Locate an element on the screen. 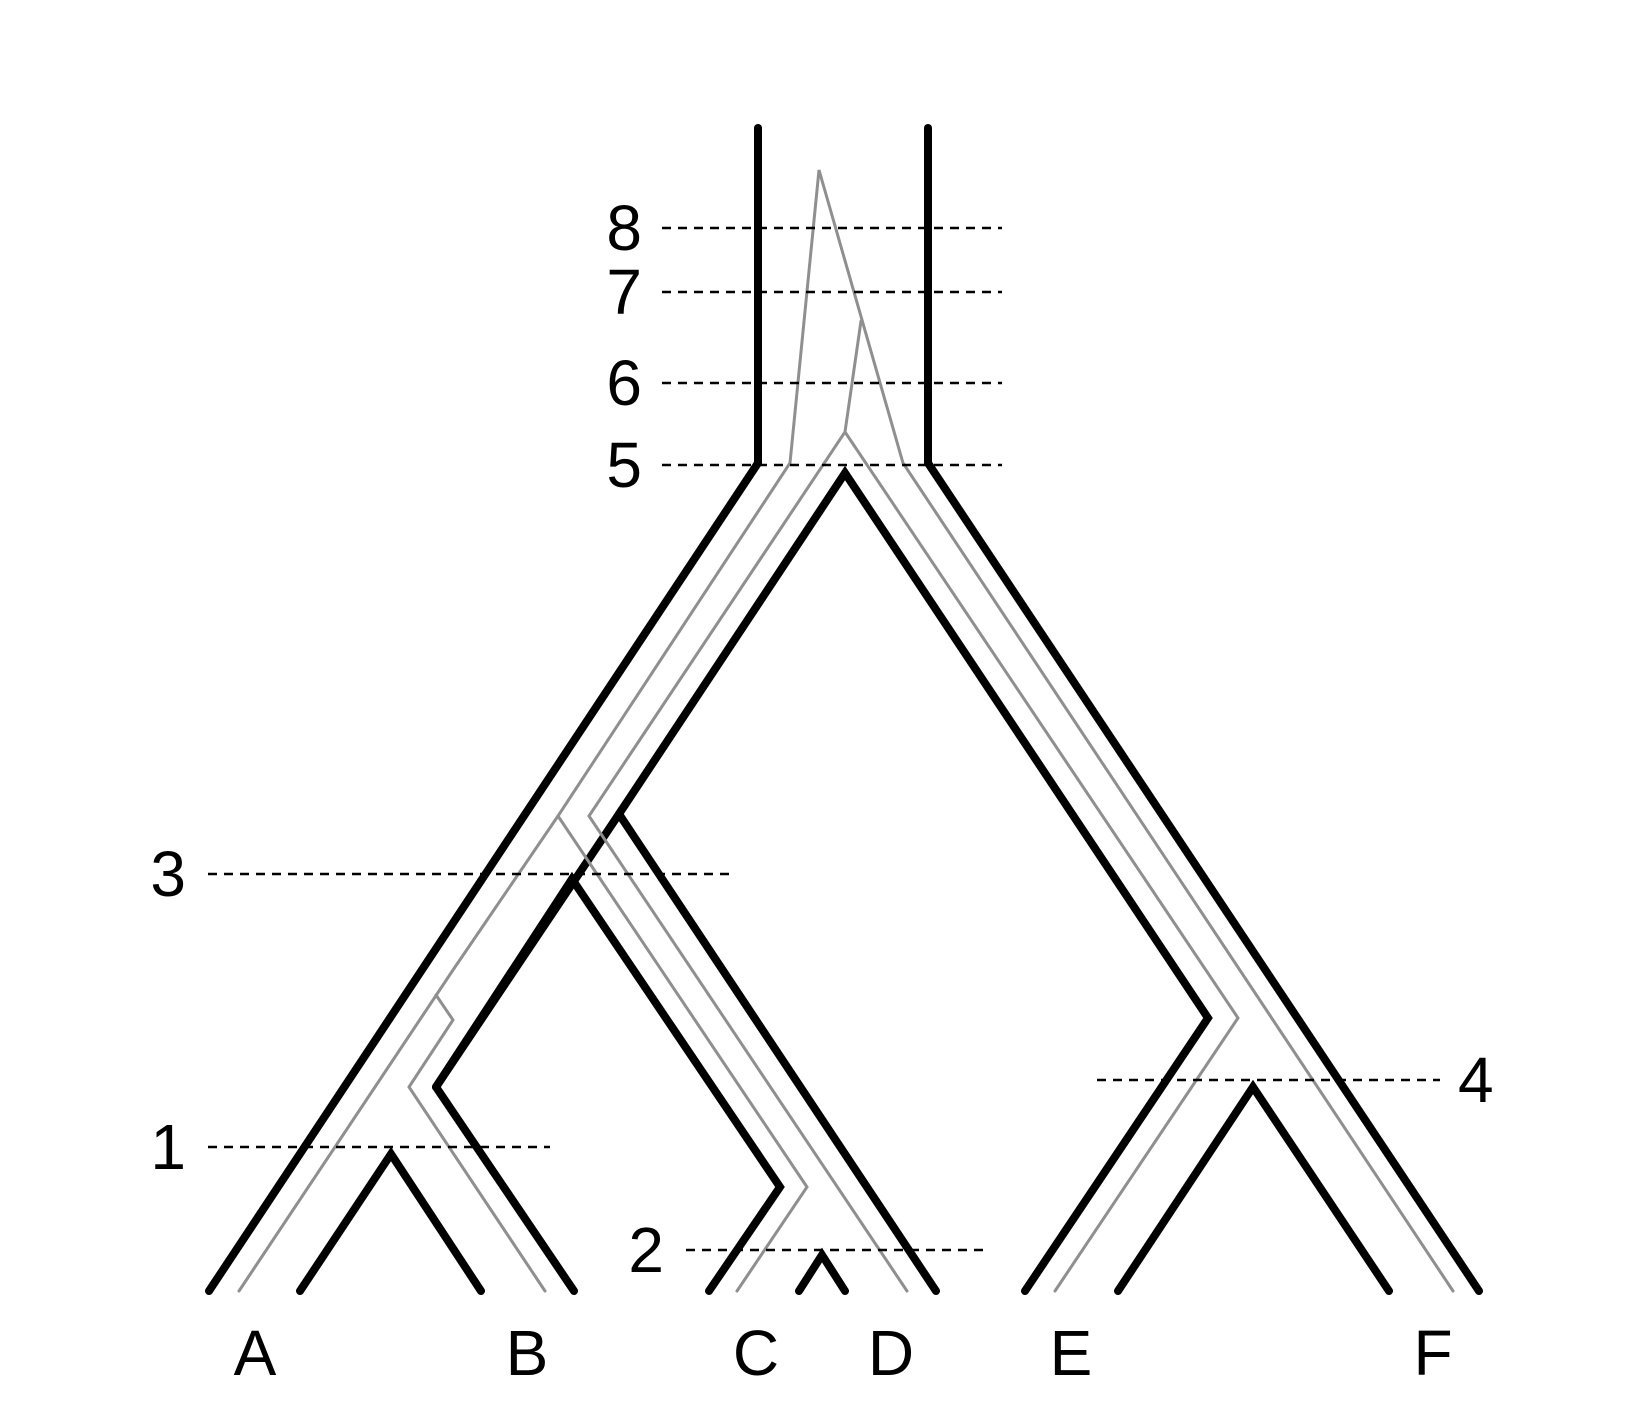  time-label-2: 2 is located at coordinates (646, 1250).